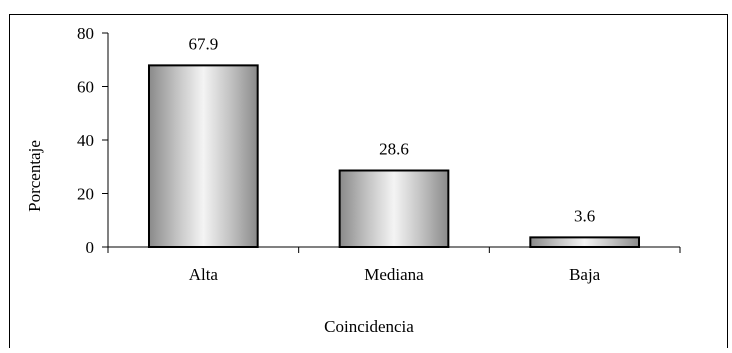  Describe the element at coordinates (203, 156) in the screenshot. I see `bar-alta` at that location.